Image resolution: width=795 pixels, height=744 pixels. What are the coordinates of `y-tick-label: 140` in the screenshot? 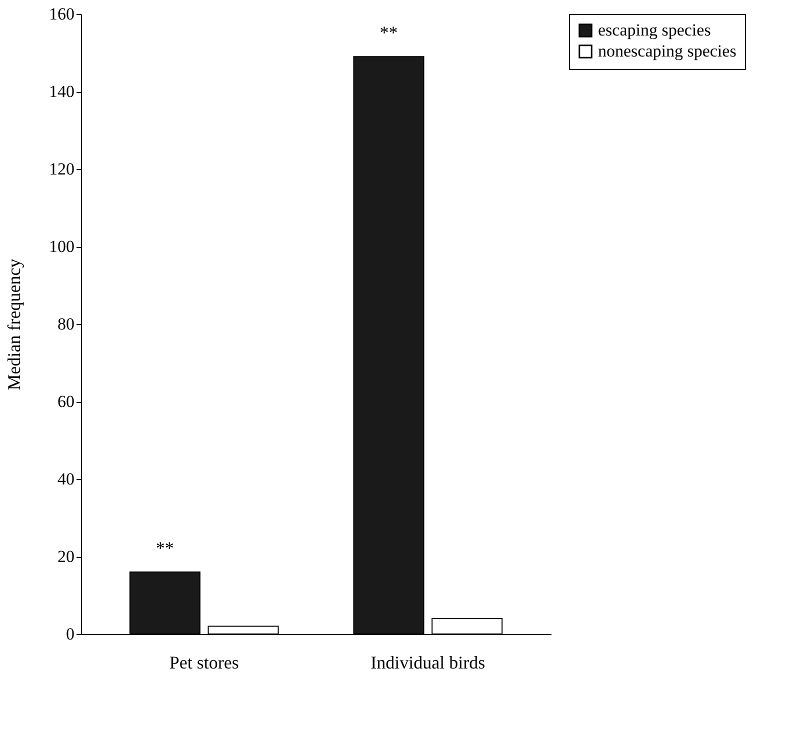 It's located at (61, 91).